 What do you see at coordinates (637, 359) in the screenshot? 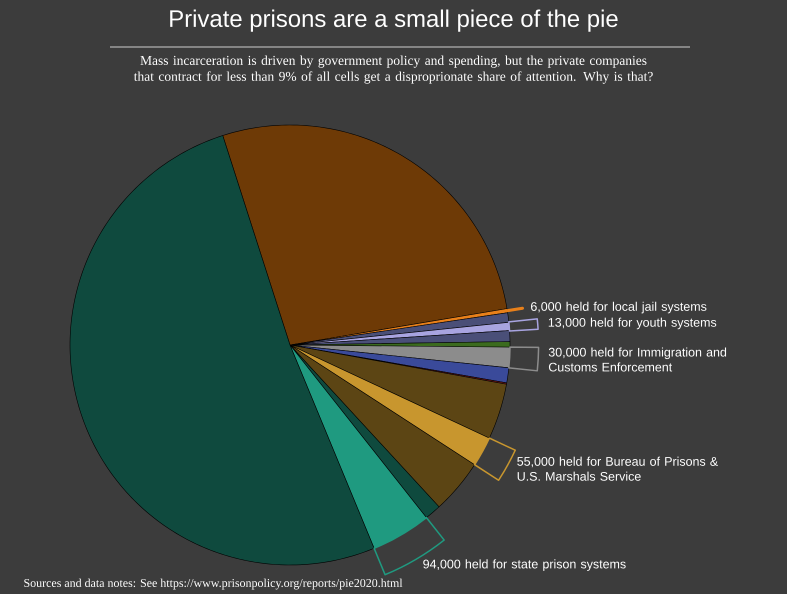
I see `legend-label: 30,000 held for Immigration and Customs Enforcement` at bounding box center [637, 359].